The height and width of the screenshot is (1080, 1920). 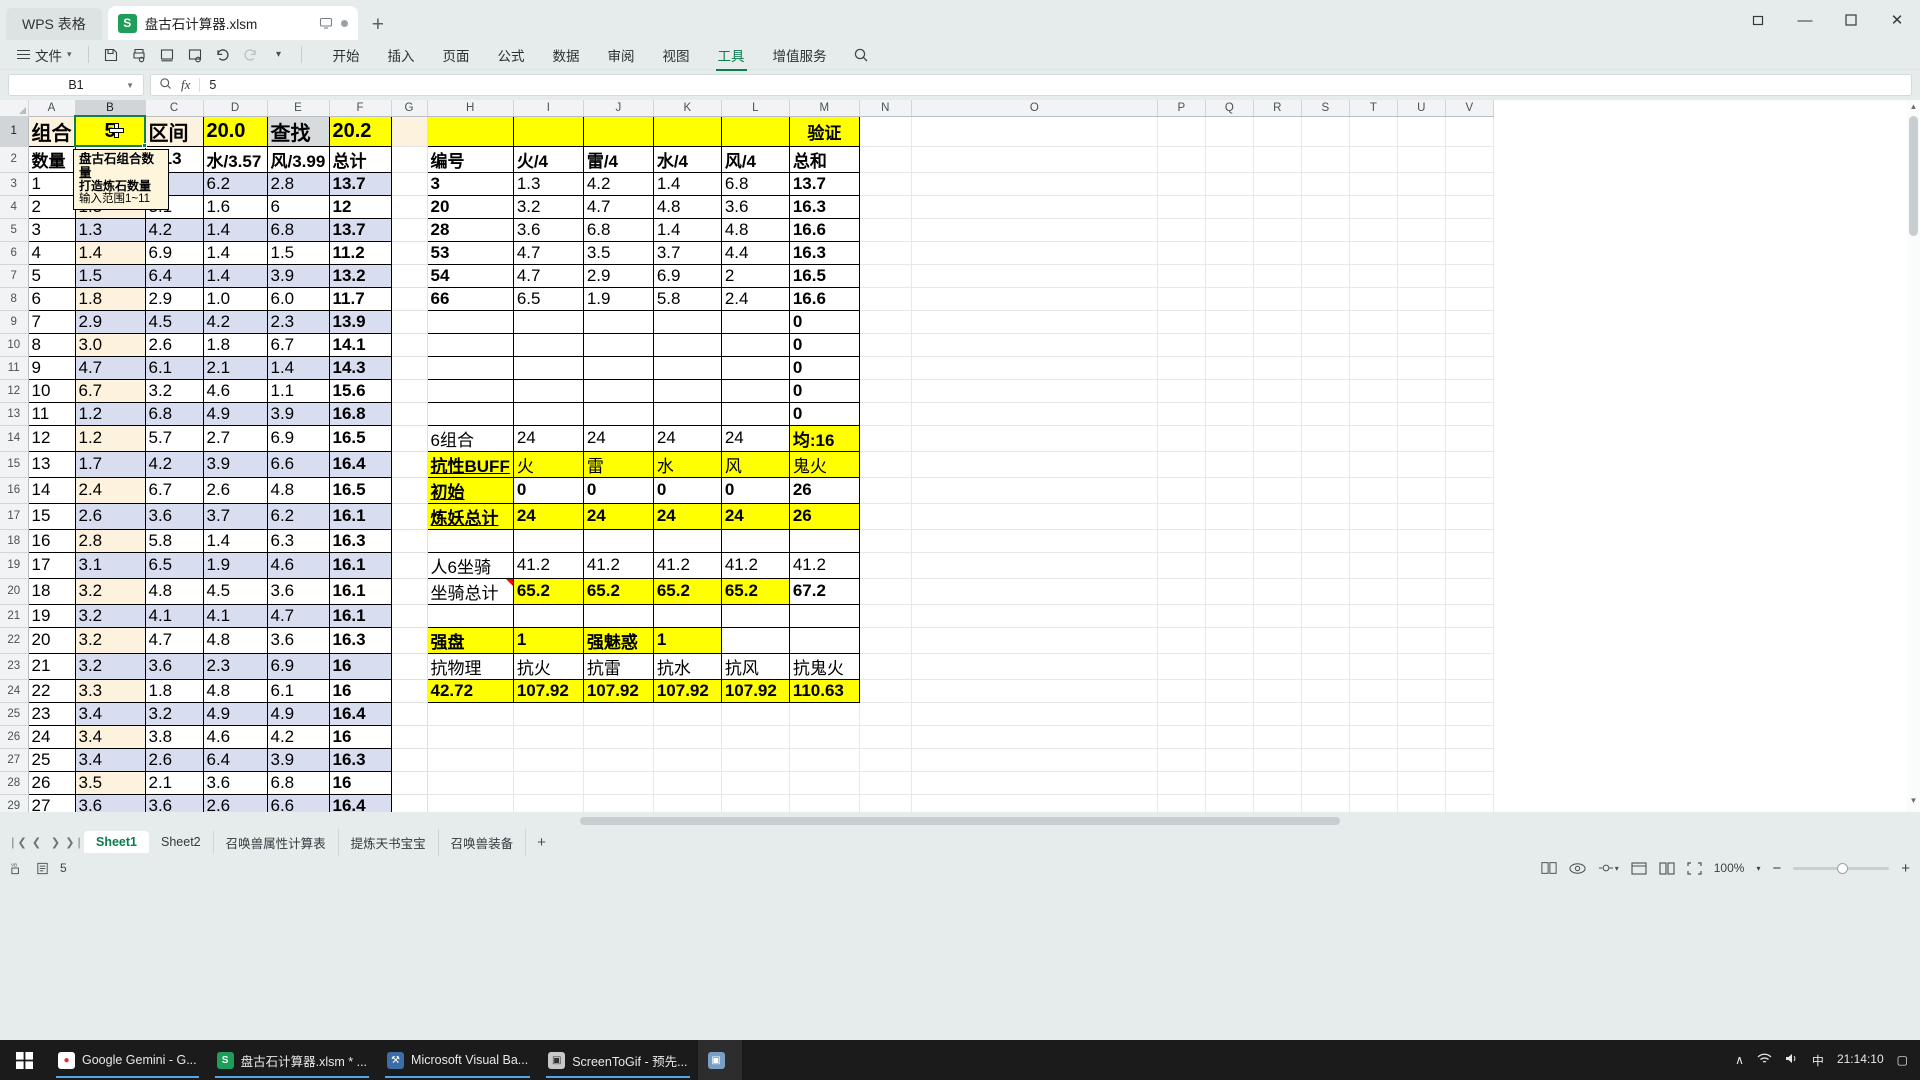 I want to click on cell-I24: 107.92, so click(x=548, y=690).